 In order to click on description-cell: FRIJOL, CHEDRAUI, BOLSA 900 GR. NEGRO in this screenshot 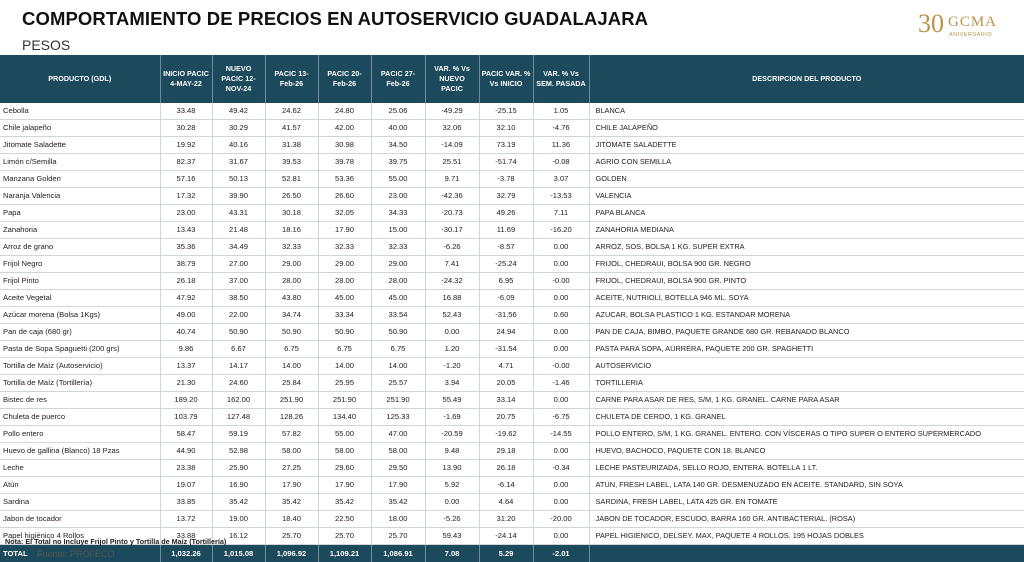, I will do `click(806, 264)`.